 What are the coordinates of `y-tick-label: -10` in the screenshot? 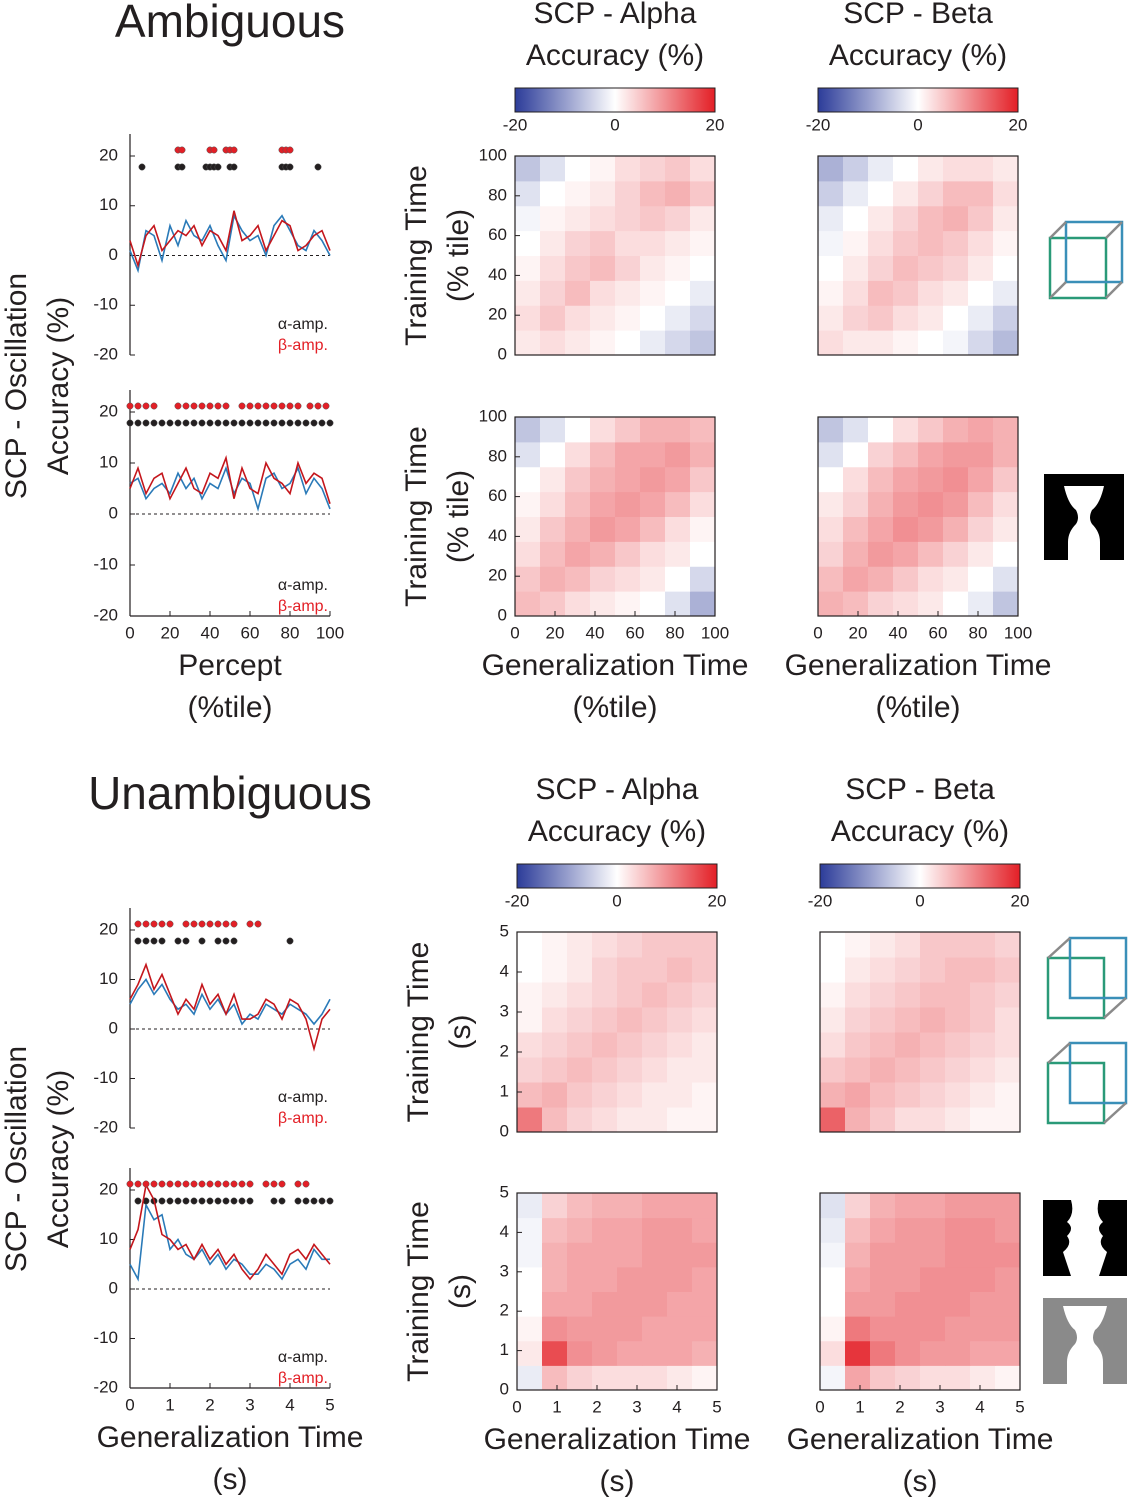 It's located at (105, 1337).